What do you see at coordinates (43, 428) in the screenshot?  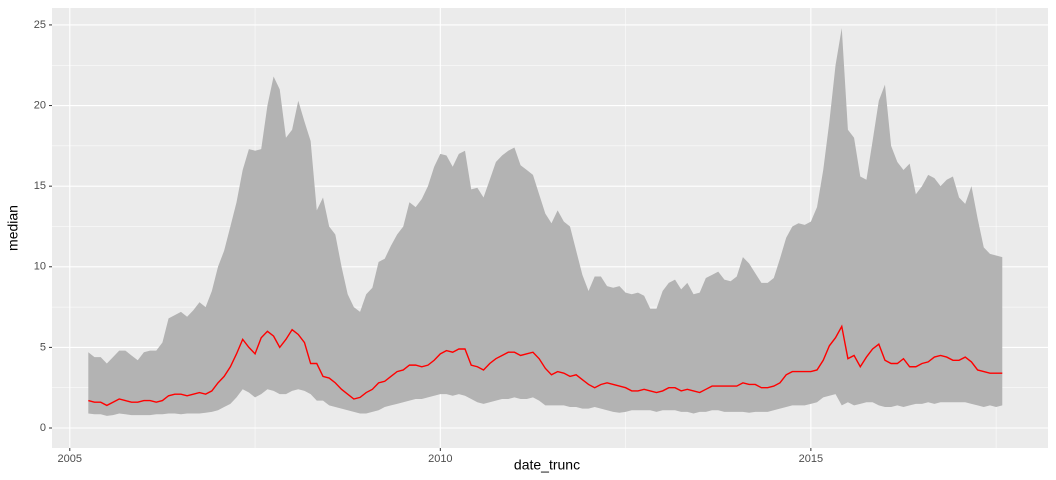 I see `y-tick-label: 0` at bounding box center [43, 428].